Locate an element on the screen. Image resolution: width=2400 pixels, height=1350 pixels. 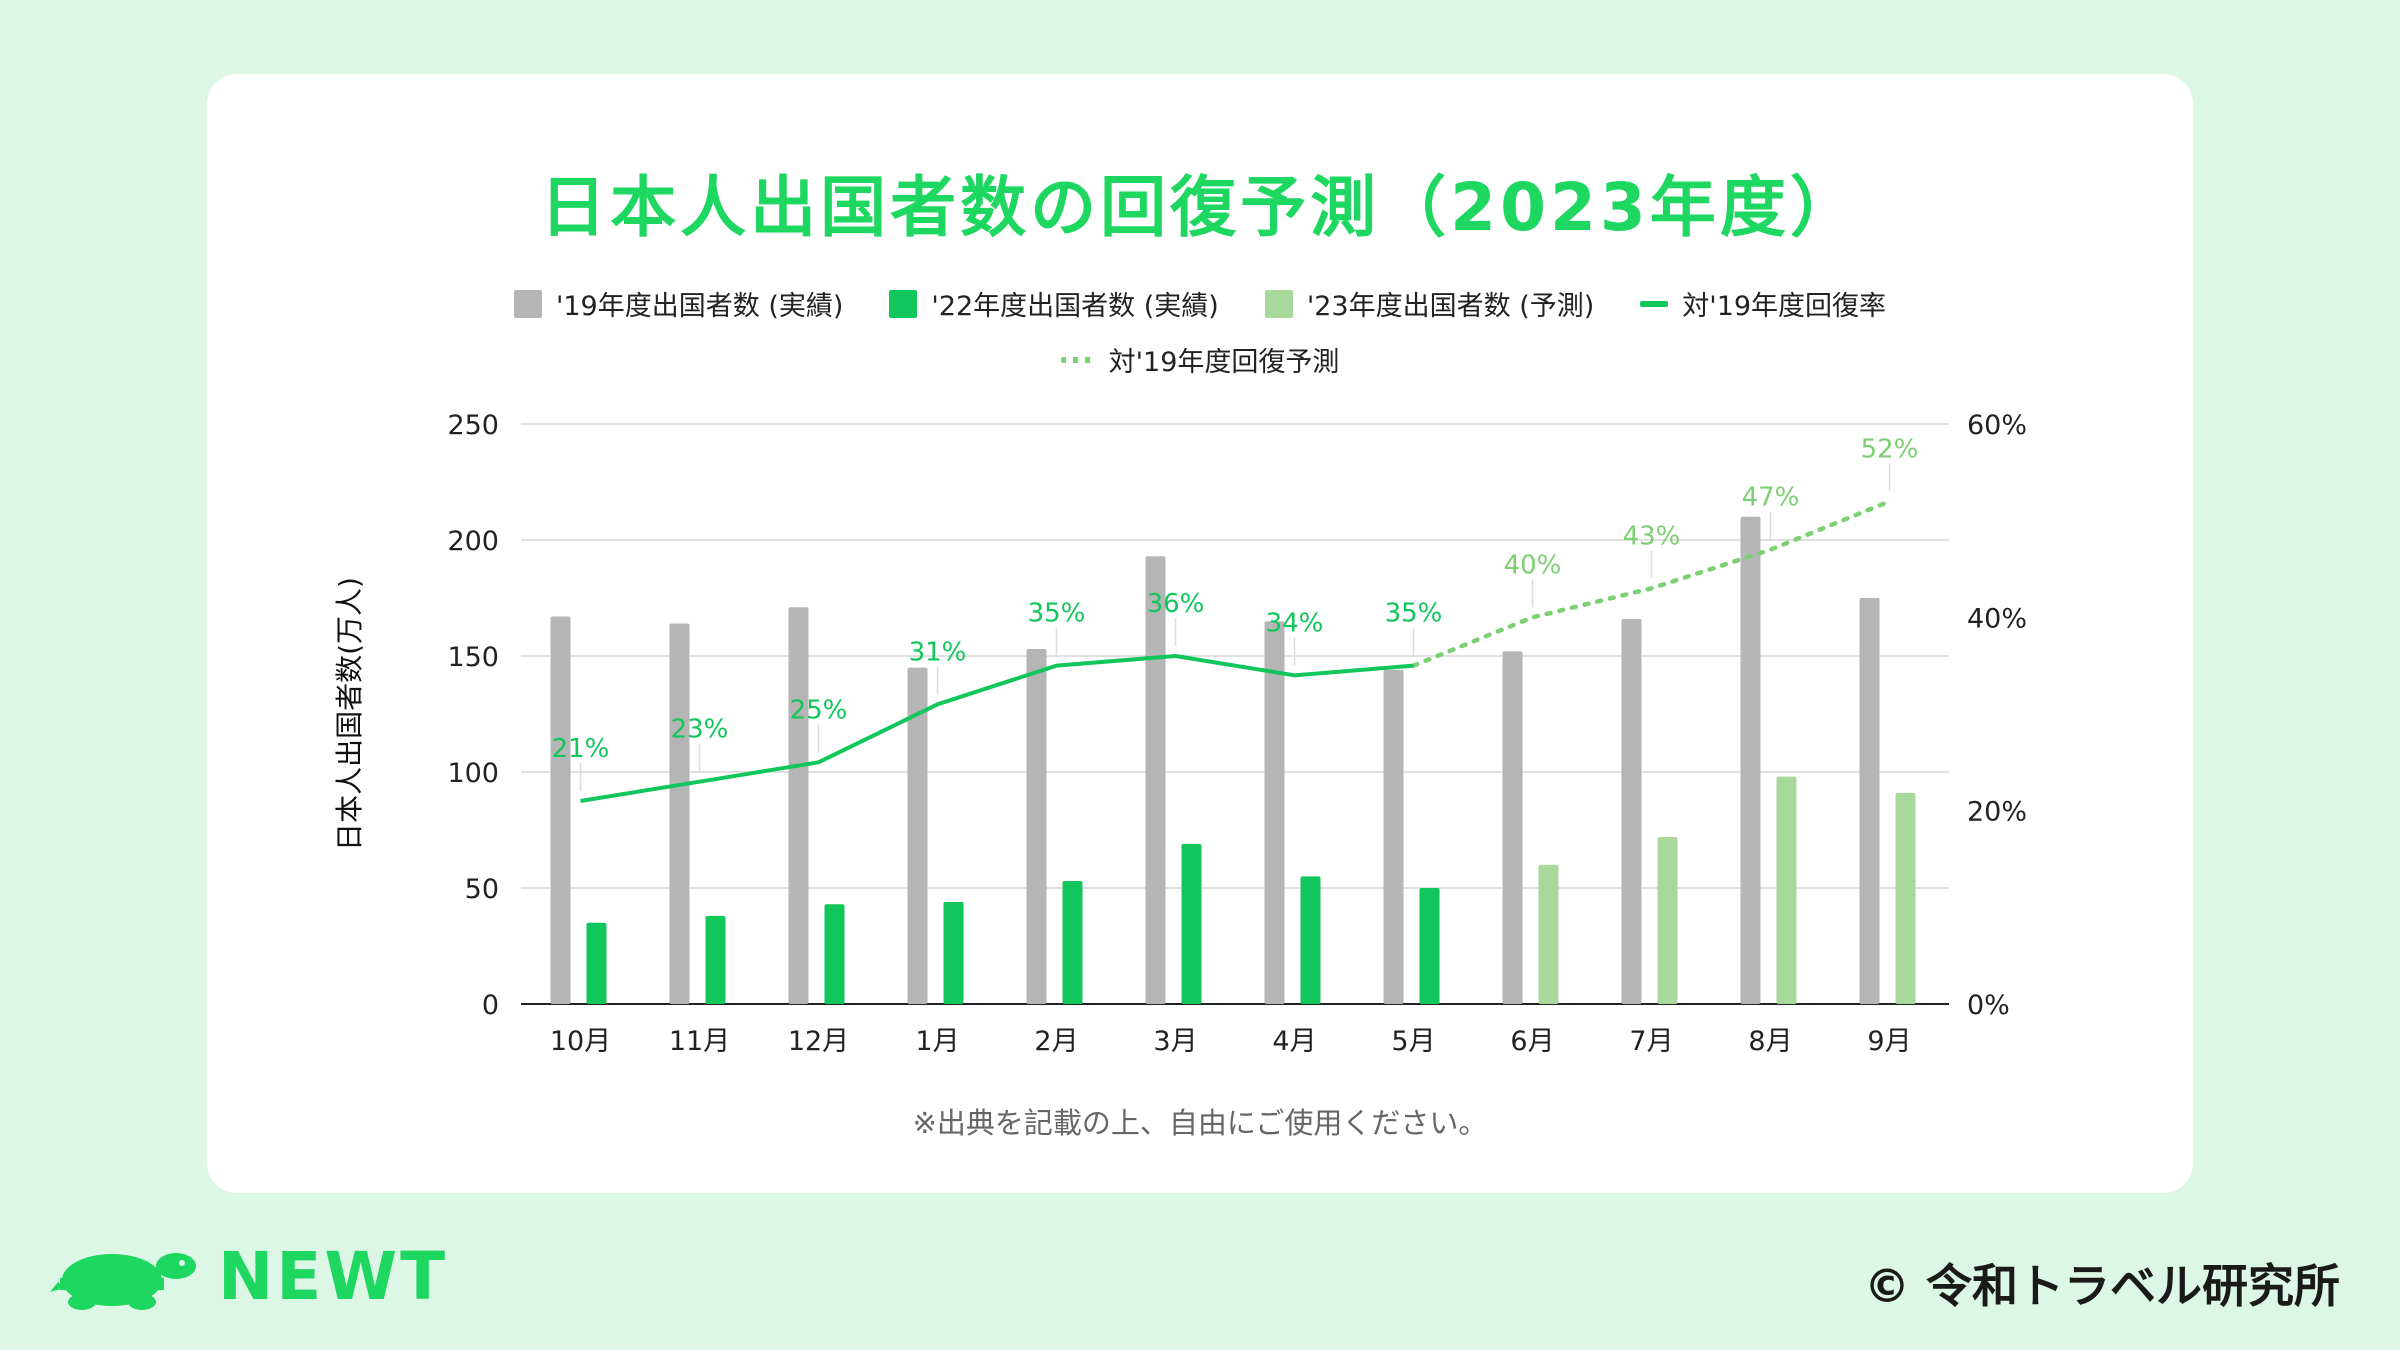
turtle-icon is located at coordinates (123, 1281).